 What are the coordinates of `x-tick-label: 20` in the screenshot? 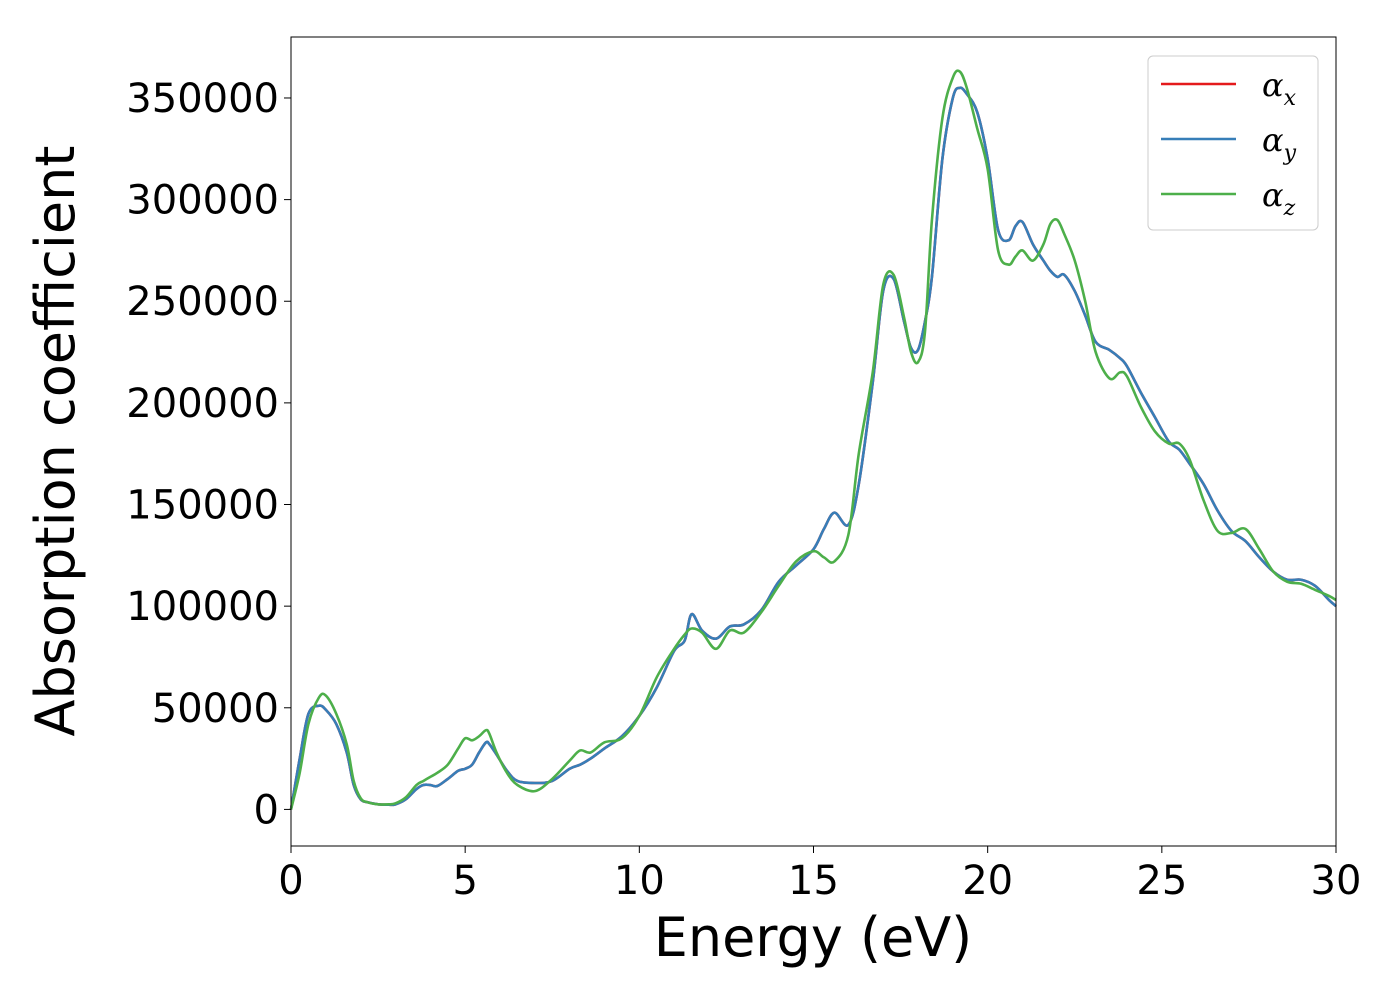 It's located at (987, 881).